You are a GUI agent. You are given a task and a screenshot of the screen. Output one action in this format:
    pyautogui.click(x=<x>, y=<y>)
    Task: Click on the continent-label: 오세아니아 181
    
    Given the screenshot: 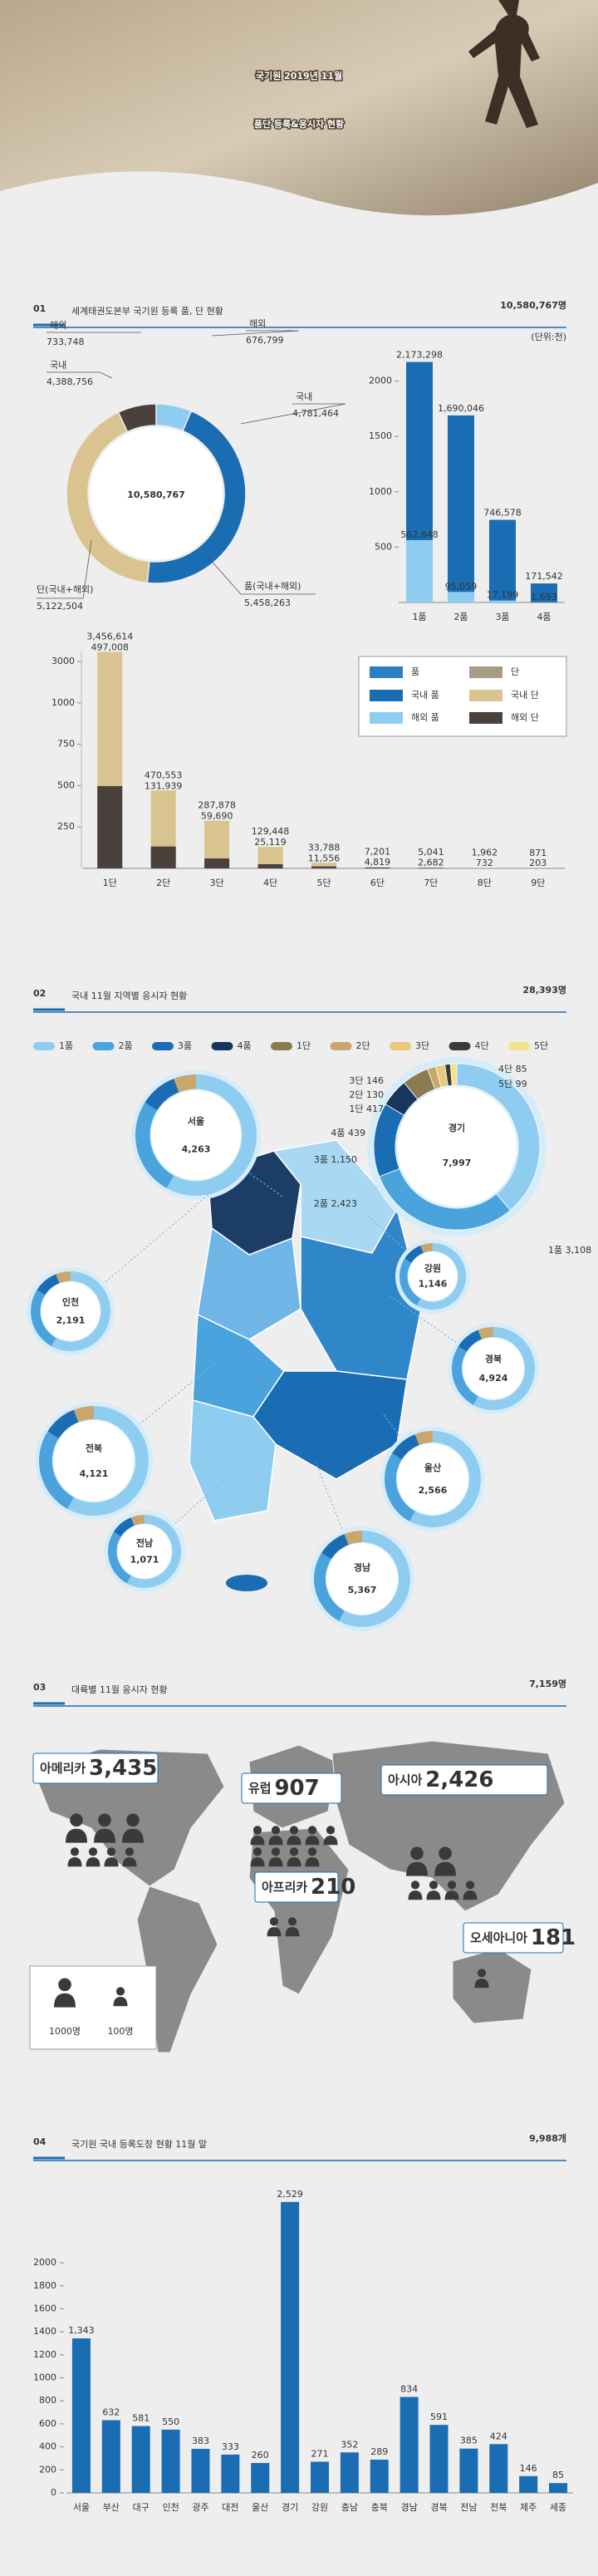 What is the action you would take?
    pyautogui.click(x=523, y=1938)
    